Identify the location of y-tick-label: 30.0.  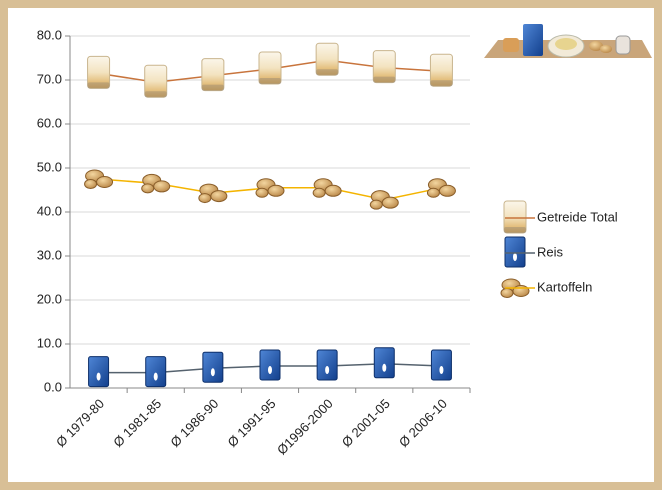
(49, 254).